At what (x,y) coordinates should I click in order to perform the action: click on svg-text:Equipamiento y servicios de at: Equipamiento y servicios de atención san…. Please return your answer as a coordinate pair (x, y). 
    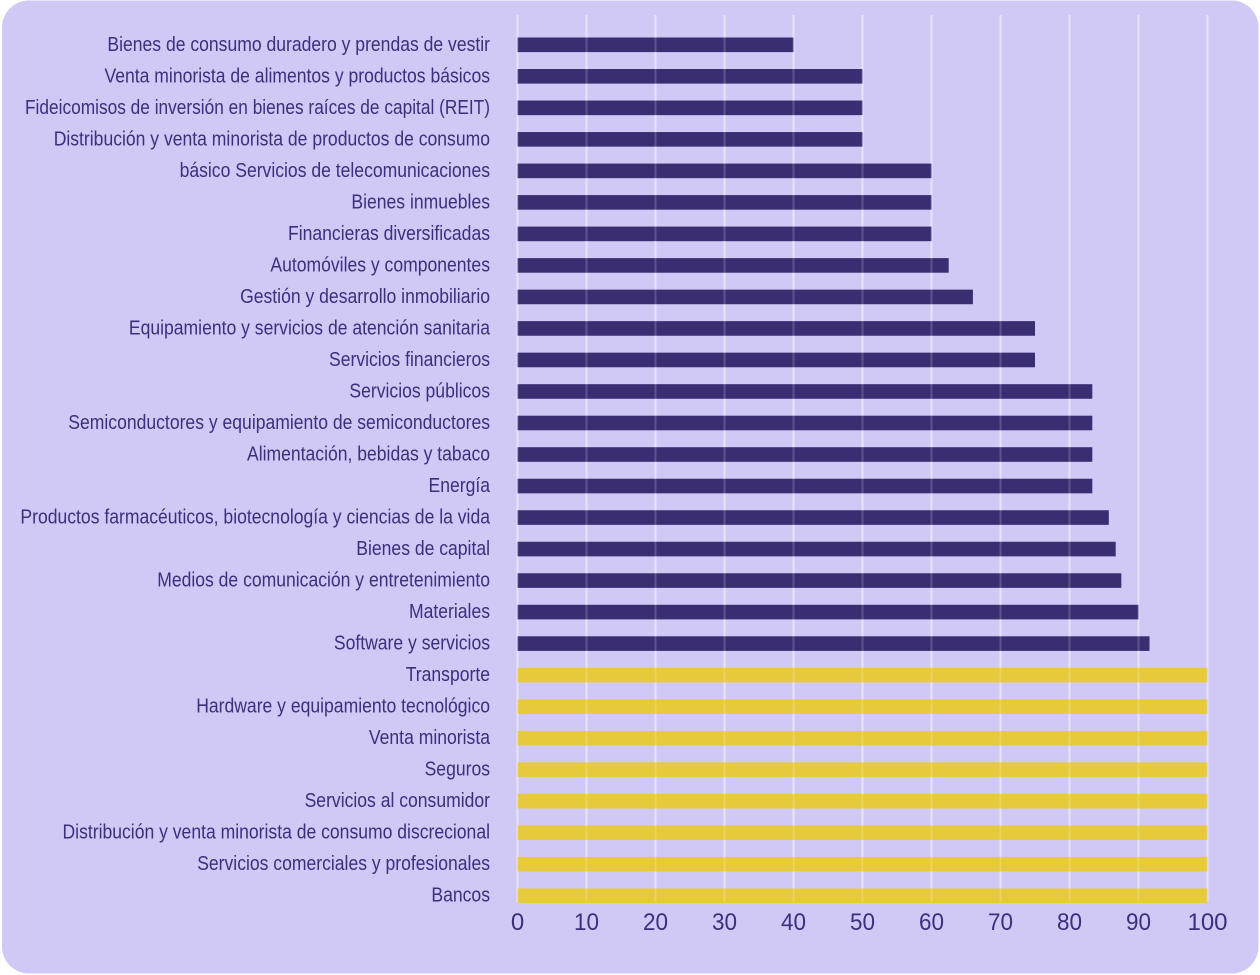
    Looking at the image, I should click on (310, 328).